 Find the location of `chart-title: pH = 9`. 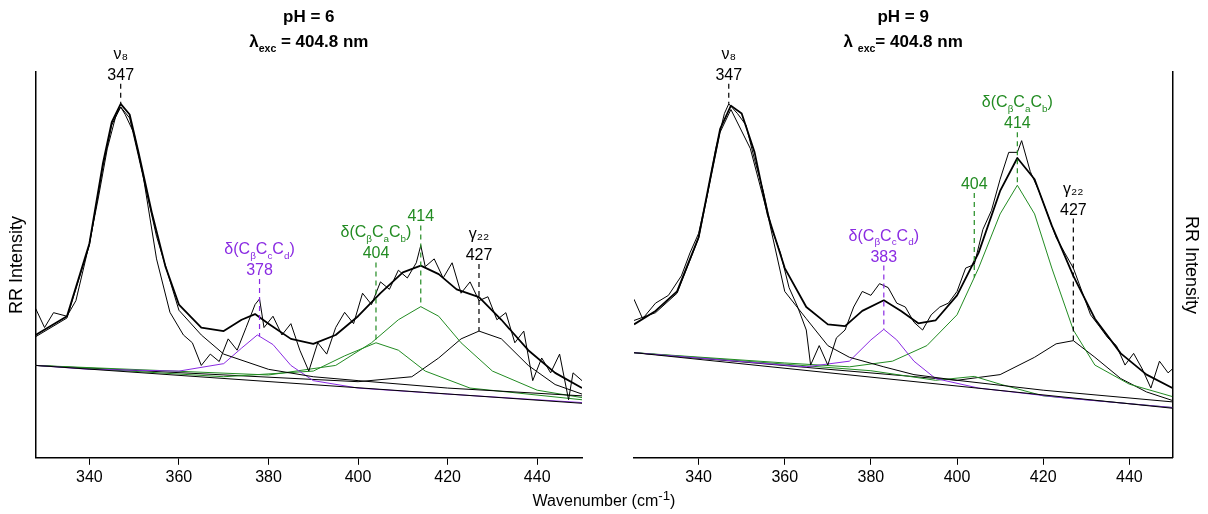

chart-title: pH = 9 is located at coordinates (903, 16).